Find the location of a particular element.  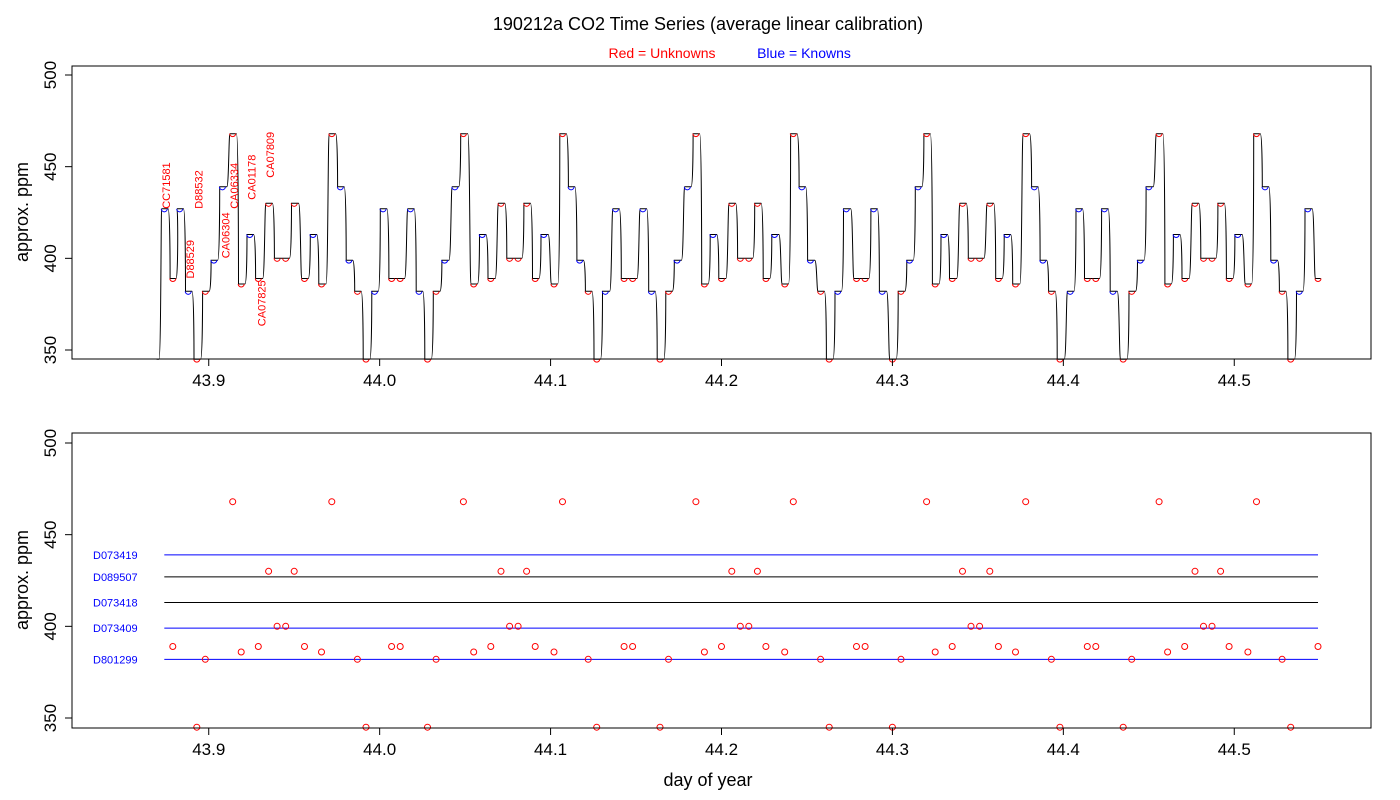

legend-unknowns: Red = Unknowns is located at coordinates (661, 53).